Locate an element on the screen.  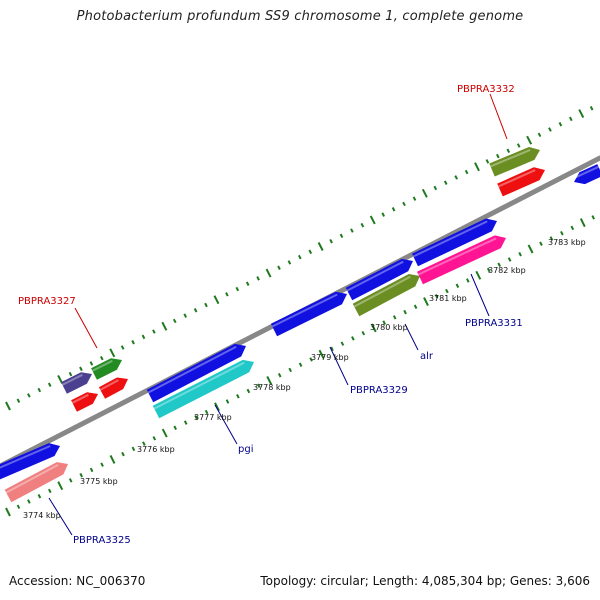
gene-3333-highlight is located at coordinates (585, 172).